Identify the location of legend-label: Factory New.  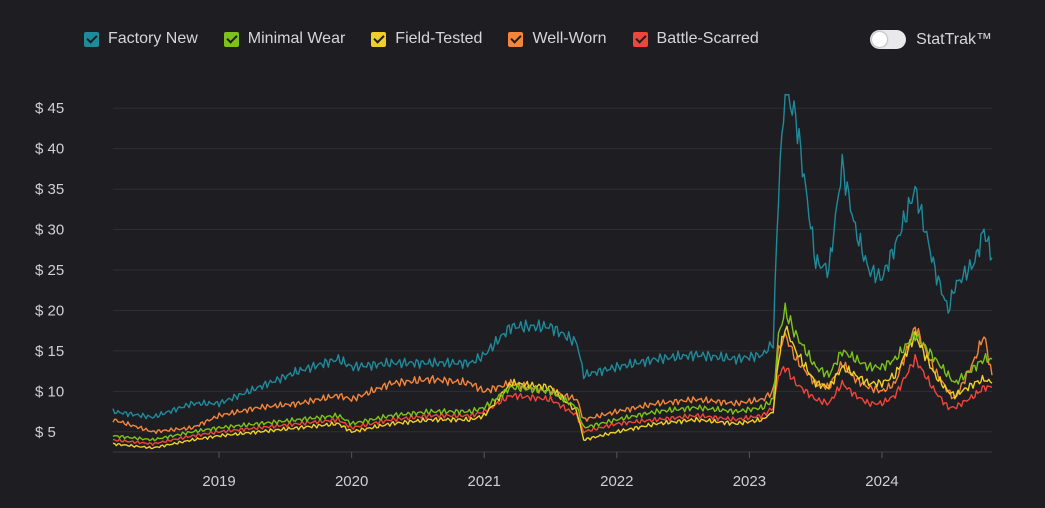
(153, 38).